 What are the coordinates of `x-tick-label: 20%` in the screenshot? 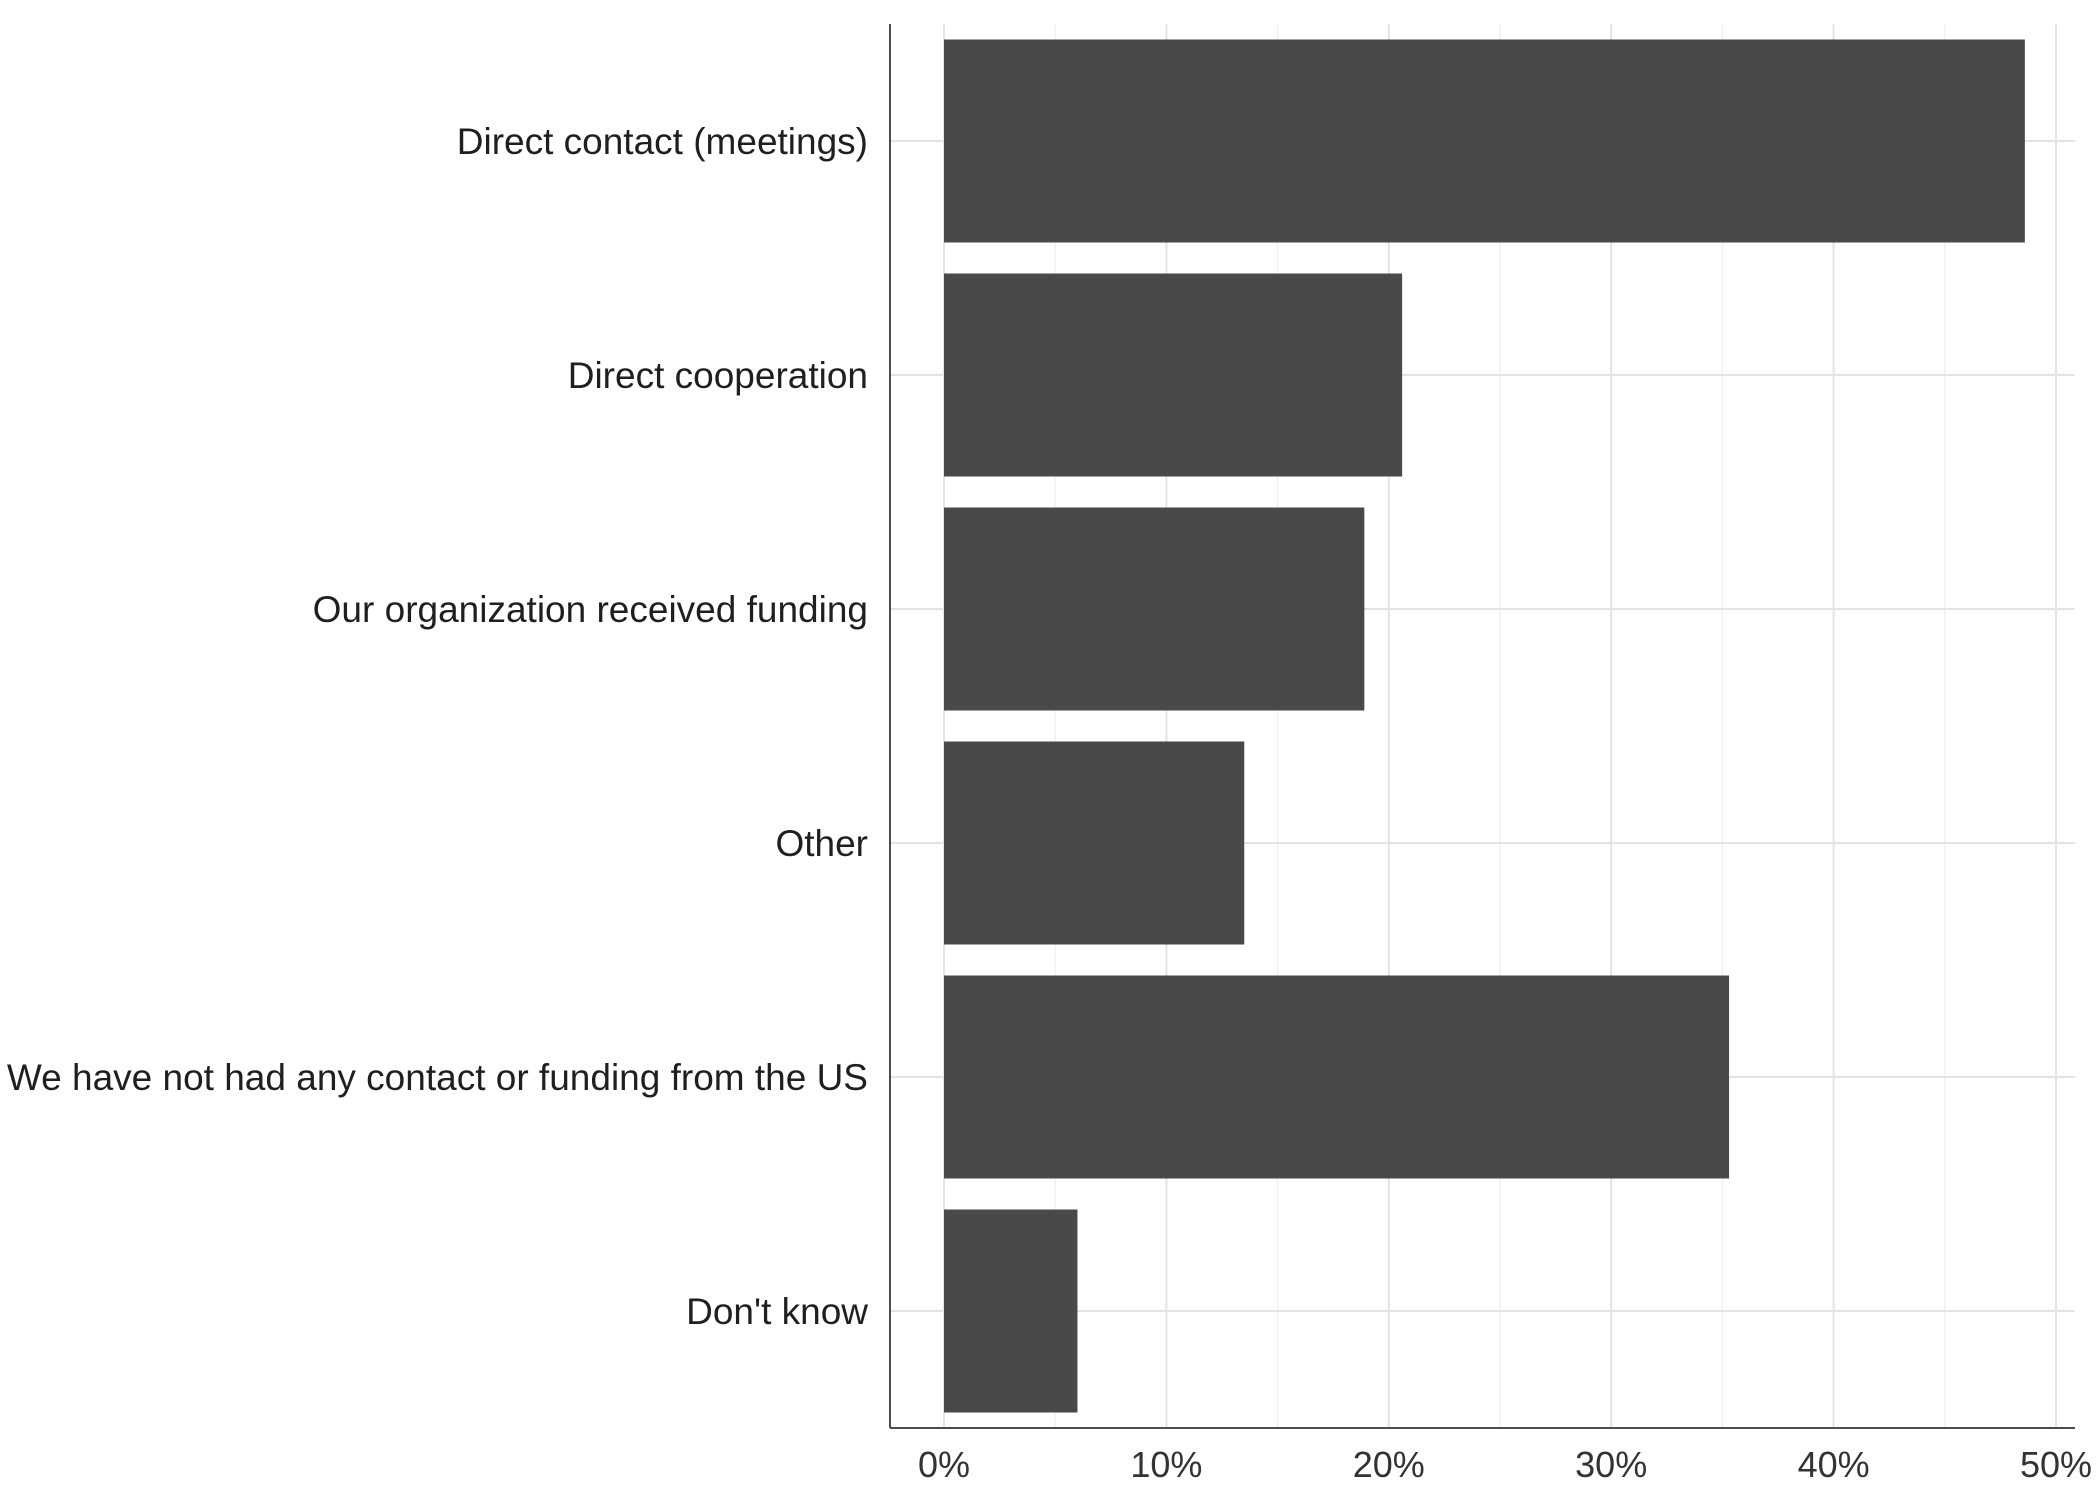 It's located at (1389, 1464).